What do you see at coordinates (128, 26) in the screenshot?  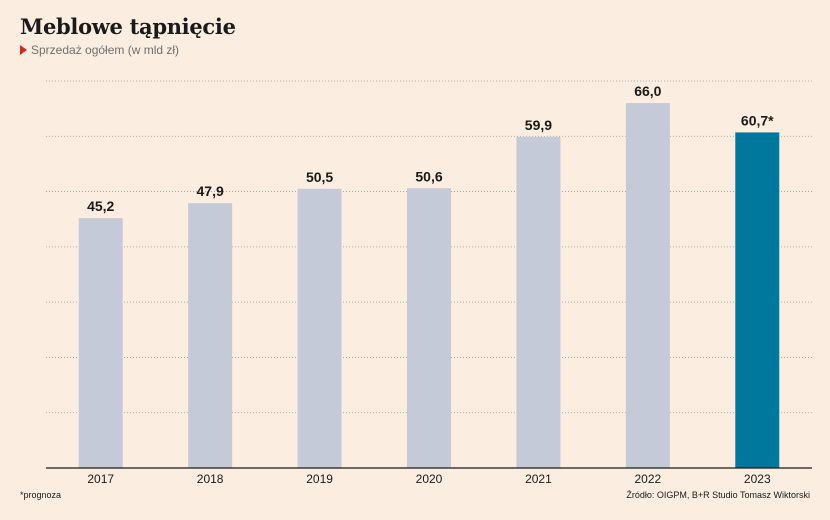 I see `chart-title: Meblowe tąpnięcie` at bounding box center [128, 26].